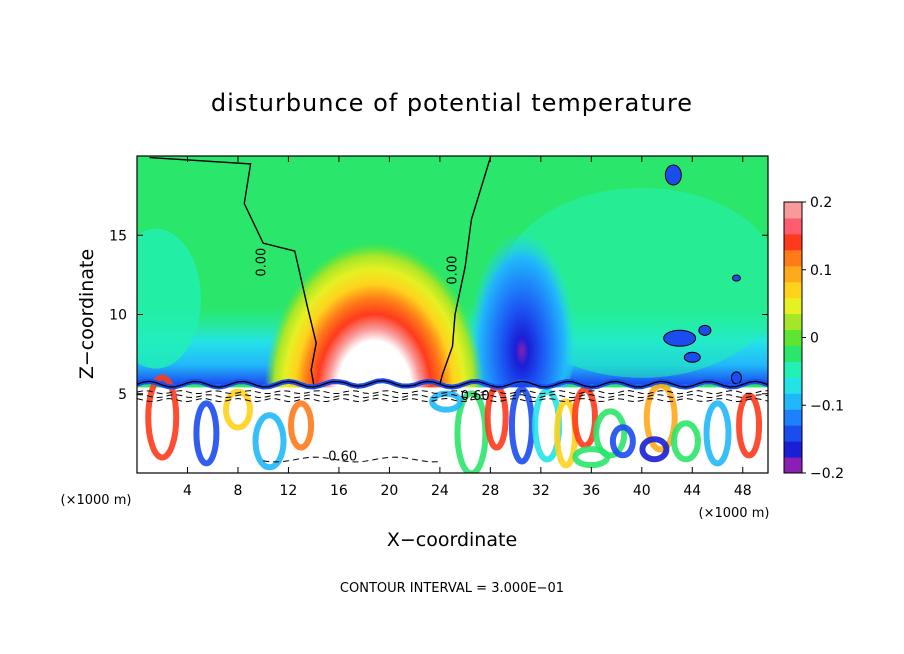 The image size is (904, 654). What do you see at coordinates (692, 491) in the screenshot?
I see `x-tick-label: 44` at bounding box center [692, 491].